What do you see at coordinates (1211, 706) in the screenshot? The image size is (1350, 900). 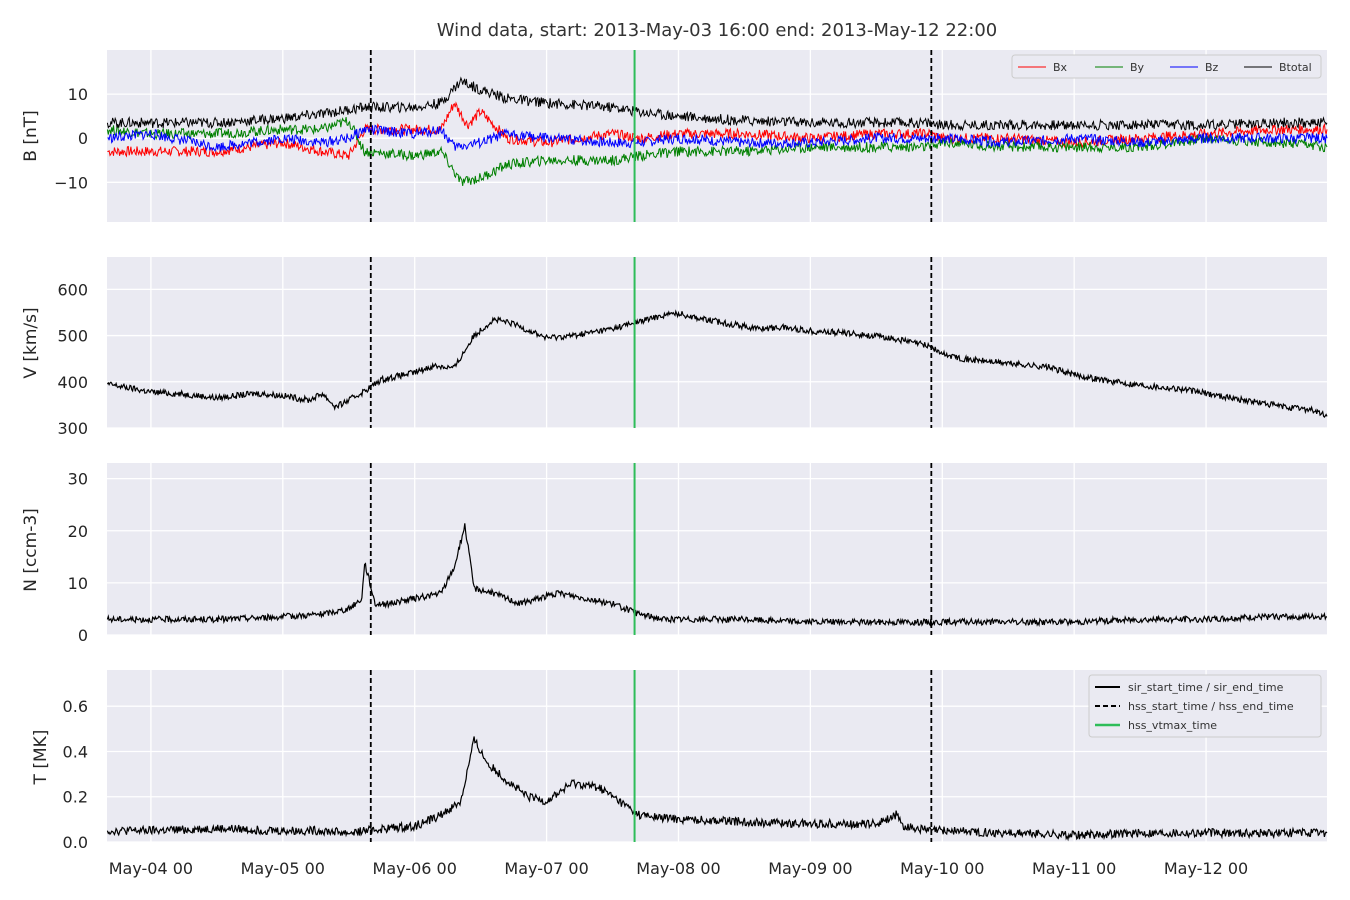 I see `event-legend-label-hss: hss_start_time / hss_end_time` at bounding box center [1211, 706].